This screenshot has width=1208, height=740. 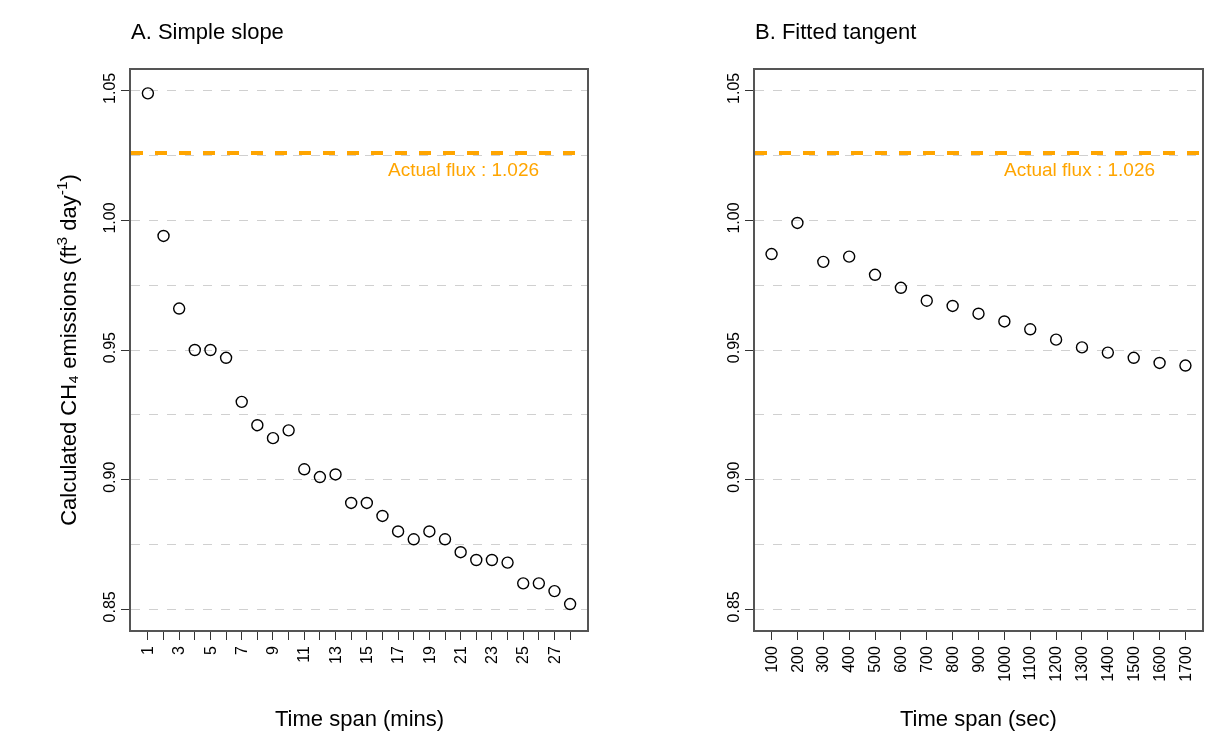 I want to click on x-axis-title: Time span (mins), so click(x=360, y=718).